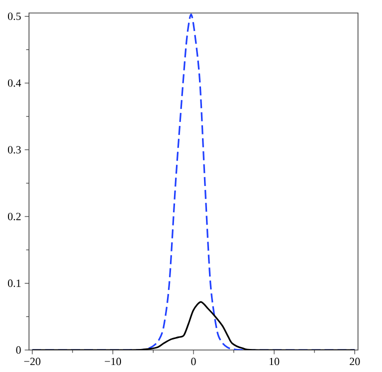 The height and width of the screenshot is (372, 382). I want to click on y-tick-label: 0.5, so click(14, 16).